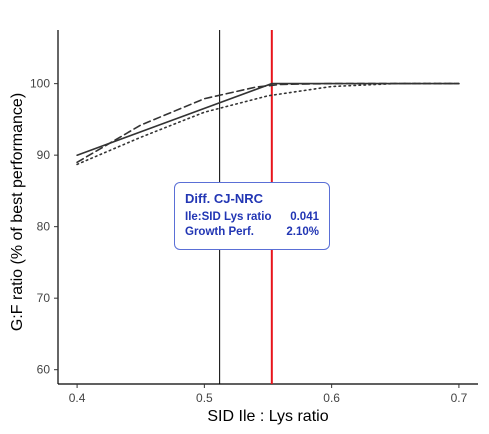  I want to click on series-line-dashed, so click(268, 123).